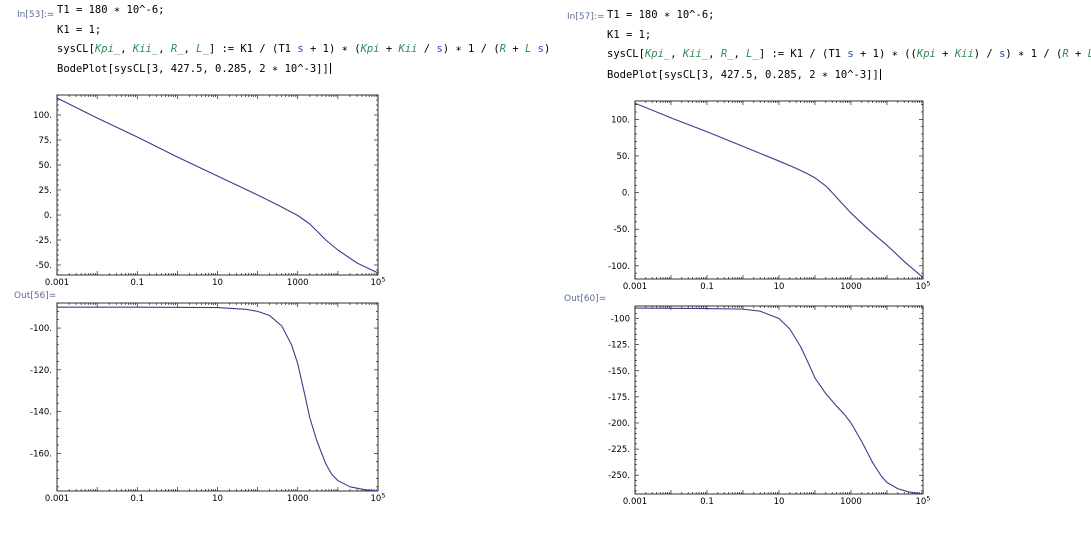  Describe the element at coordinates (41, 454) in the screenshot. I see `y-tick-label: -160.` at that location.